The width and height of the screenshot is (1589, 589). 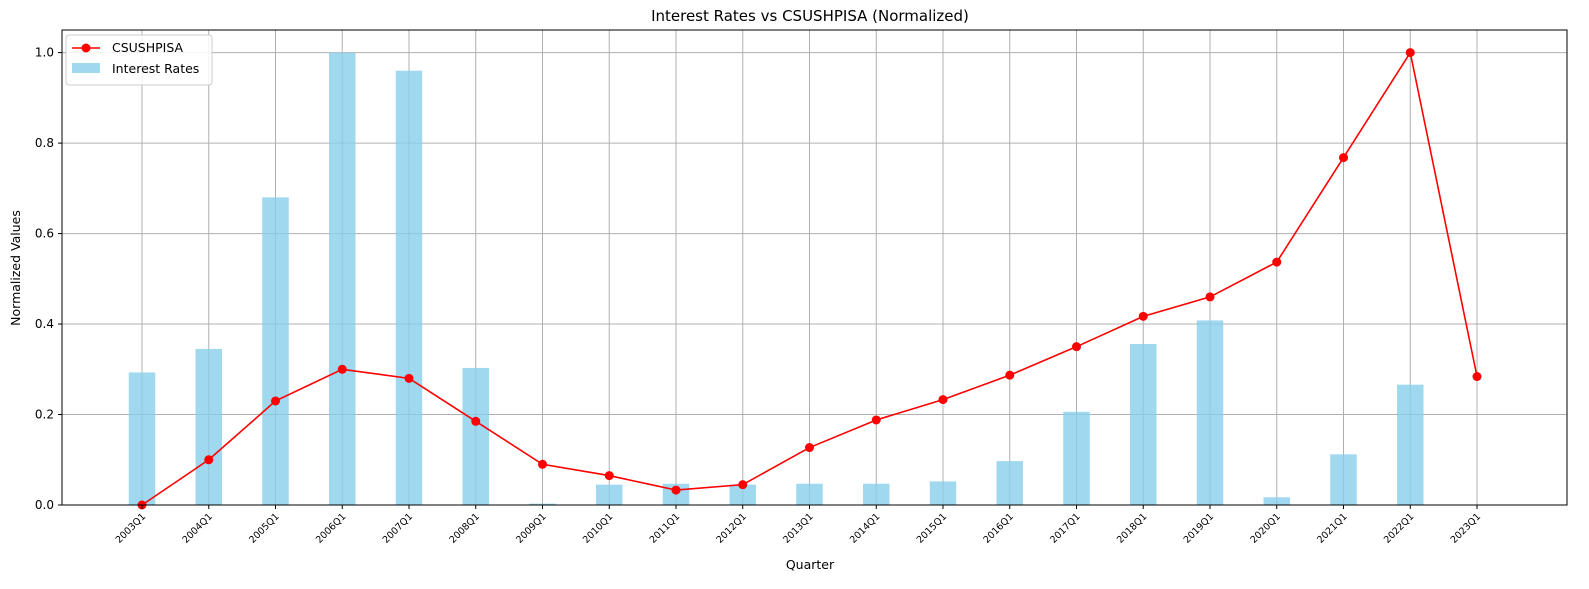 What do you see at coordinates (810, 564) in the screenshot?
I see `x-axis-label: Quarter` at bounding box center [810, 564].